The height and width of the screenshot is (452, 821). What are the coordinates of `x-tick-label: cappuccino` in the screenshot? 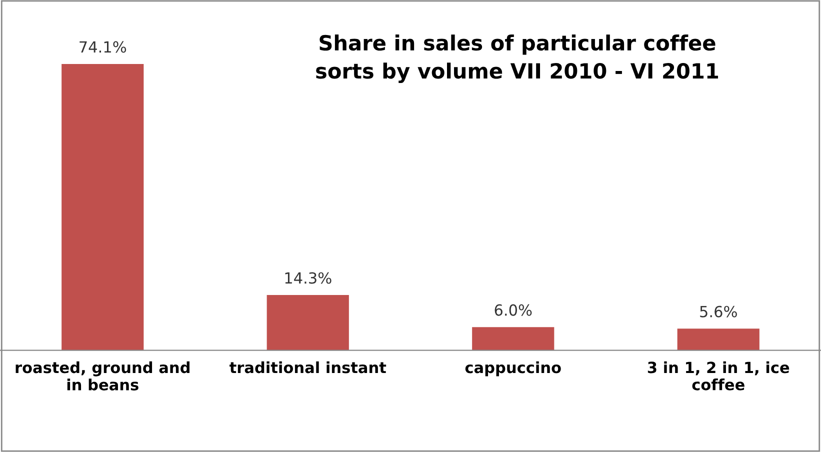 It's located at (513, 368).